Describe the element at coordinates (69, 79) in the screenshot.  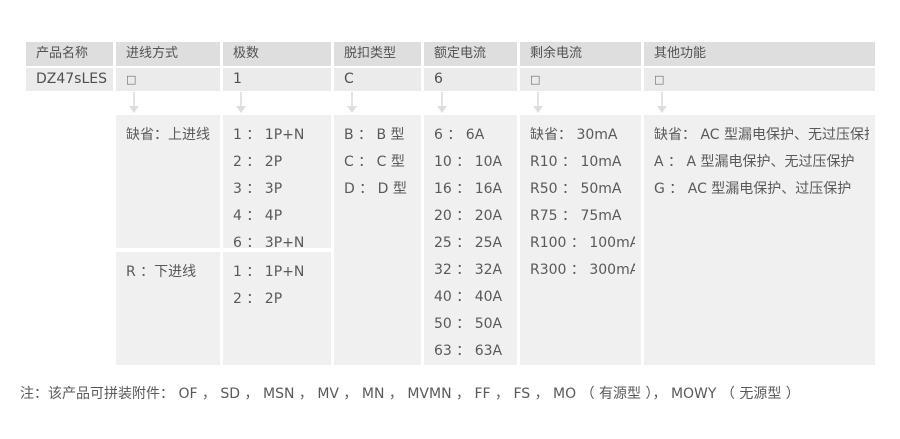
I see `code-segment-product-name: DZ47sLES` at that location.